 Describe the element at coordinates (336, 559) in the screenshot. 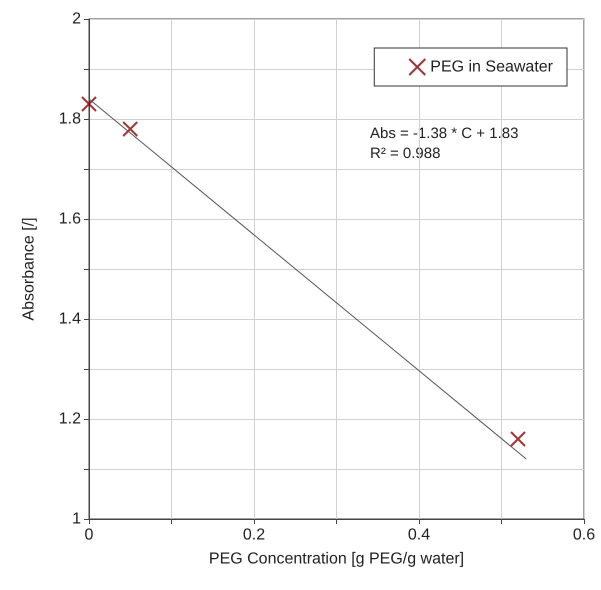

I see `x-axis-title: PEG Concentration [g PEG/g water]` at that location.